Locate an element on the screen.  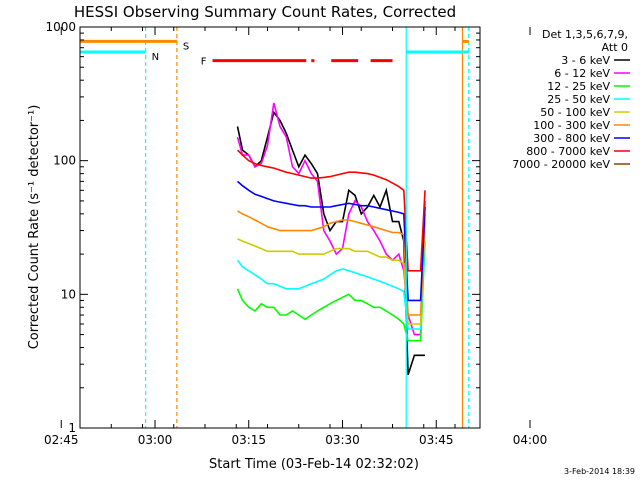
flag-label-0: N is located at coordinates (155, 57).